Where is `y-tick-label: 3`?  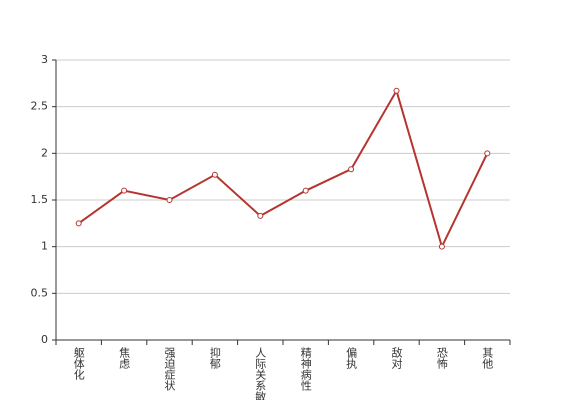
y-tick-label: 3 is located at coordinates (44, 59).